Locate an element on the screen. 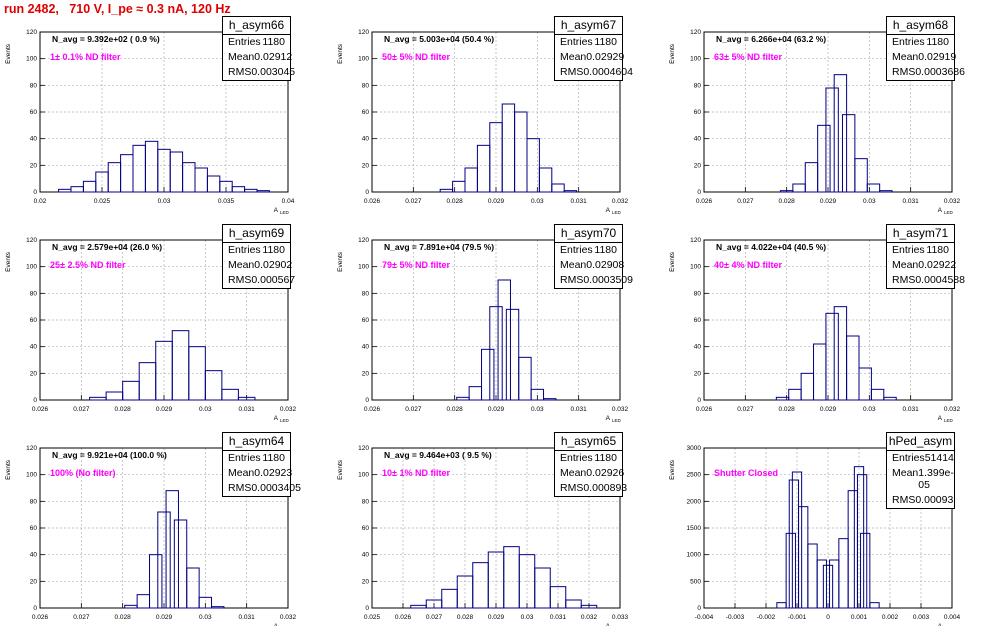 The width and height of the screenshot is (996, 626). navg-label: N_avg = 5.003e+04 (50.4 %) is located at coordinates (439, 39).